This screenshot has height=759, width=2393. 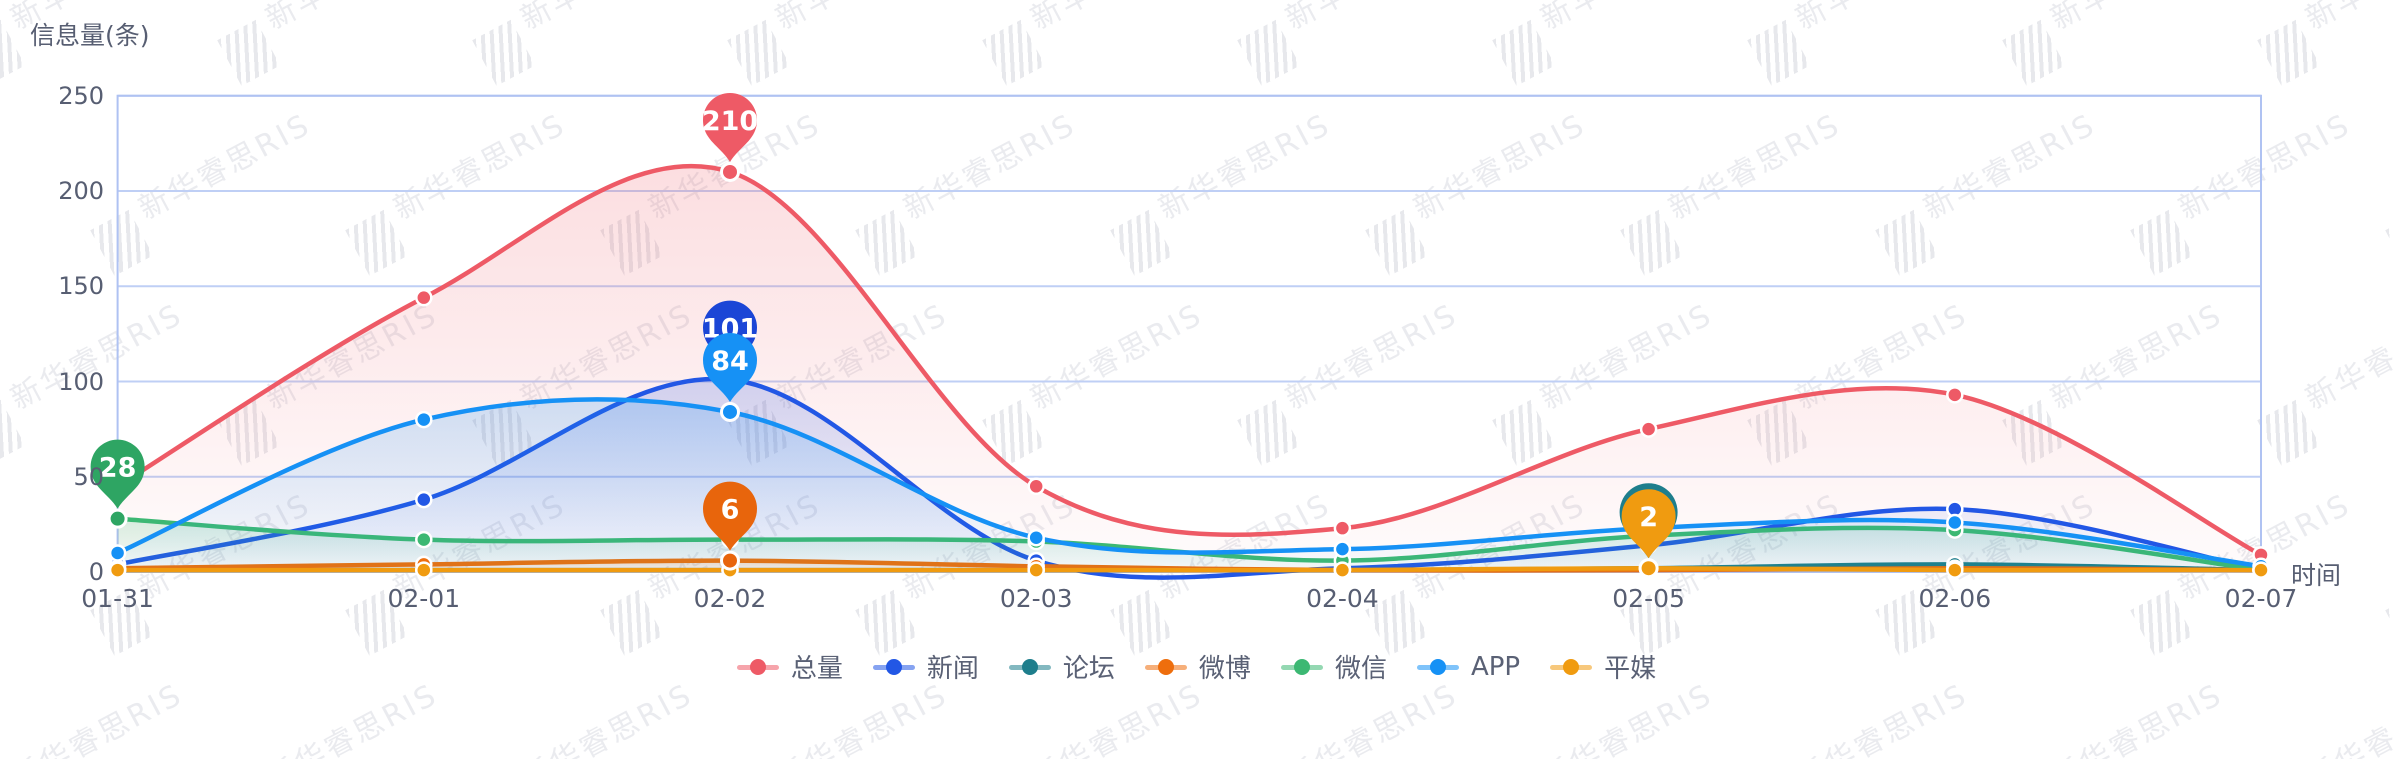 I want to click on pin-dot-微信, so click(x=117, y=518).